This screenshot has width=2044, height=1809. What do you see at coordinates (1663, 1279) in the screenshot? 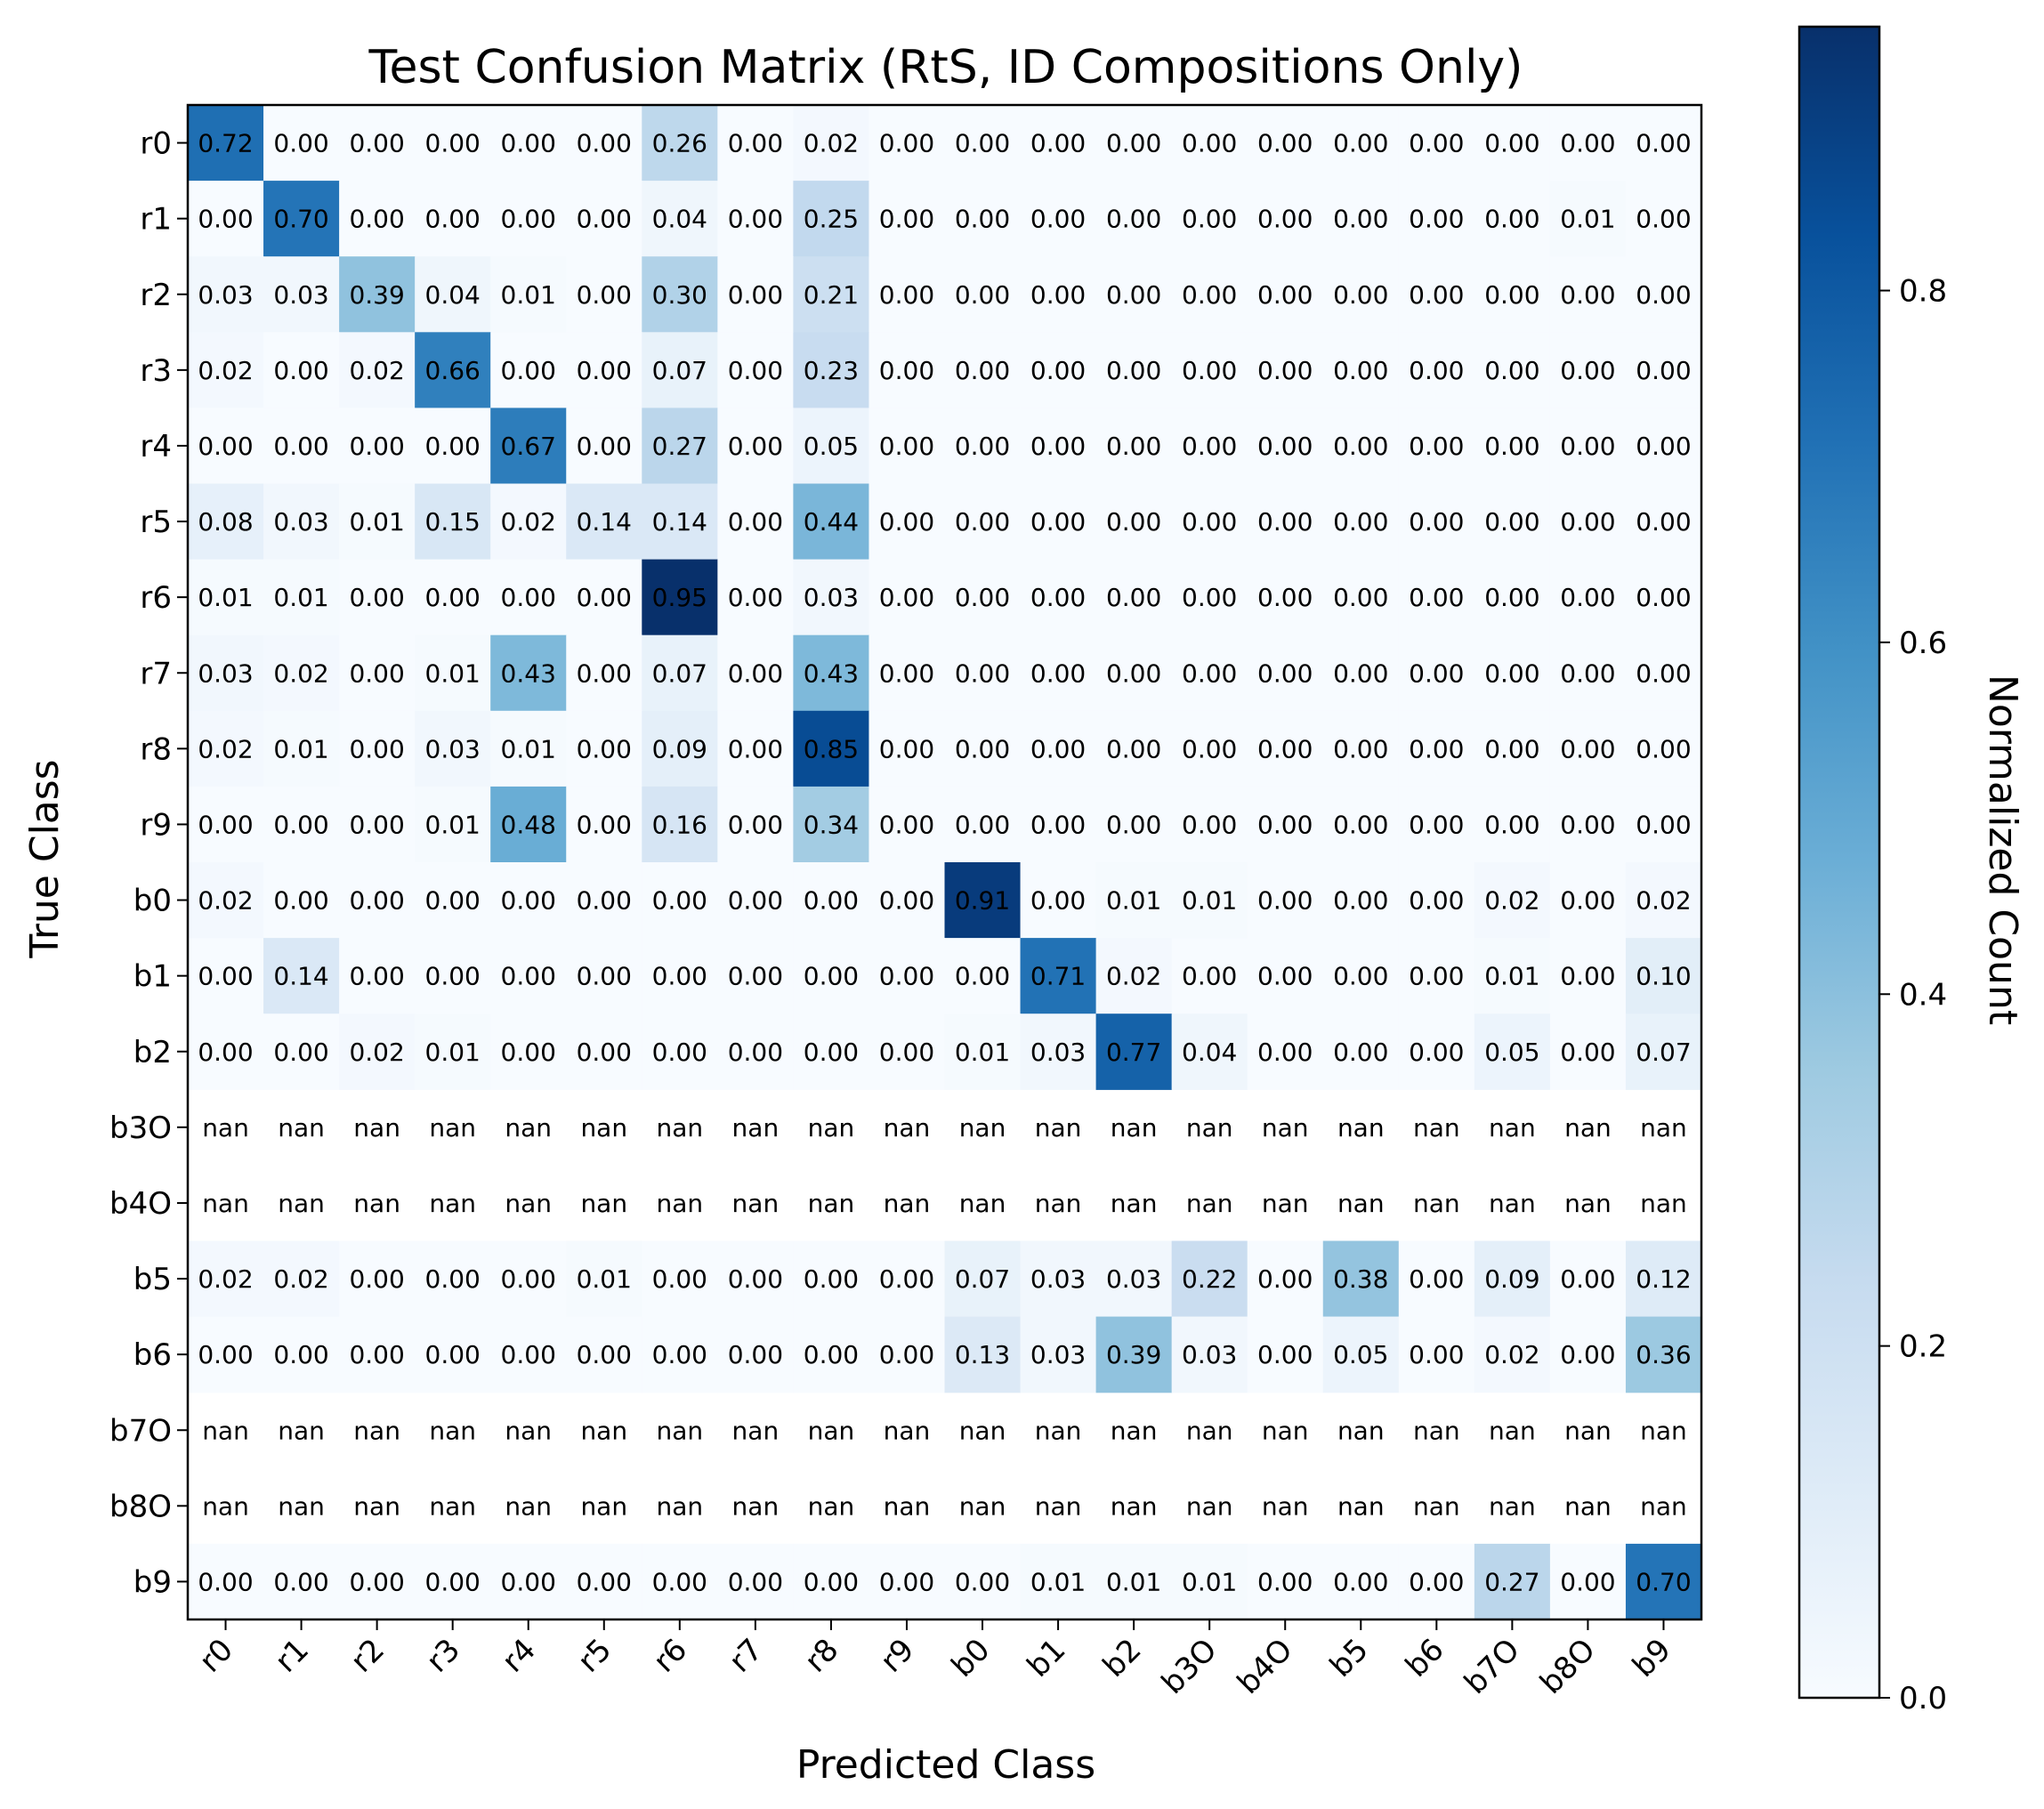
I see `cell-value-label: 0.12` at bounding box center [1663, 1279].